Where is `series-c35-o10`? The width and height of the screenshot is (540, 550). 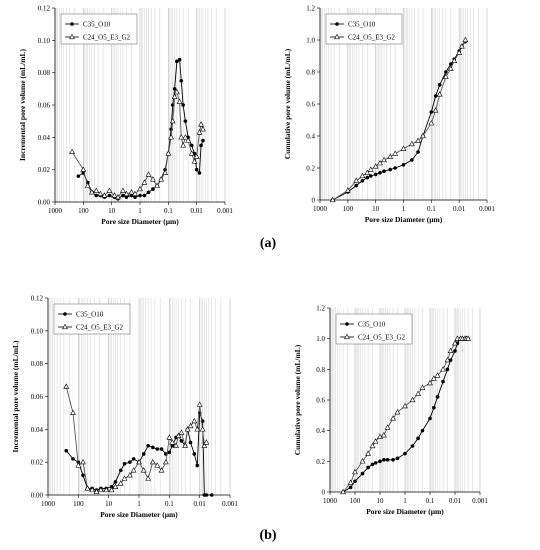 series-c35-o10 is located at coordinates (399, 120).